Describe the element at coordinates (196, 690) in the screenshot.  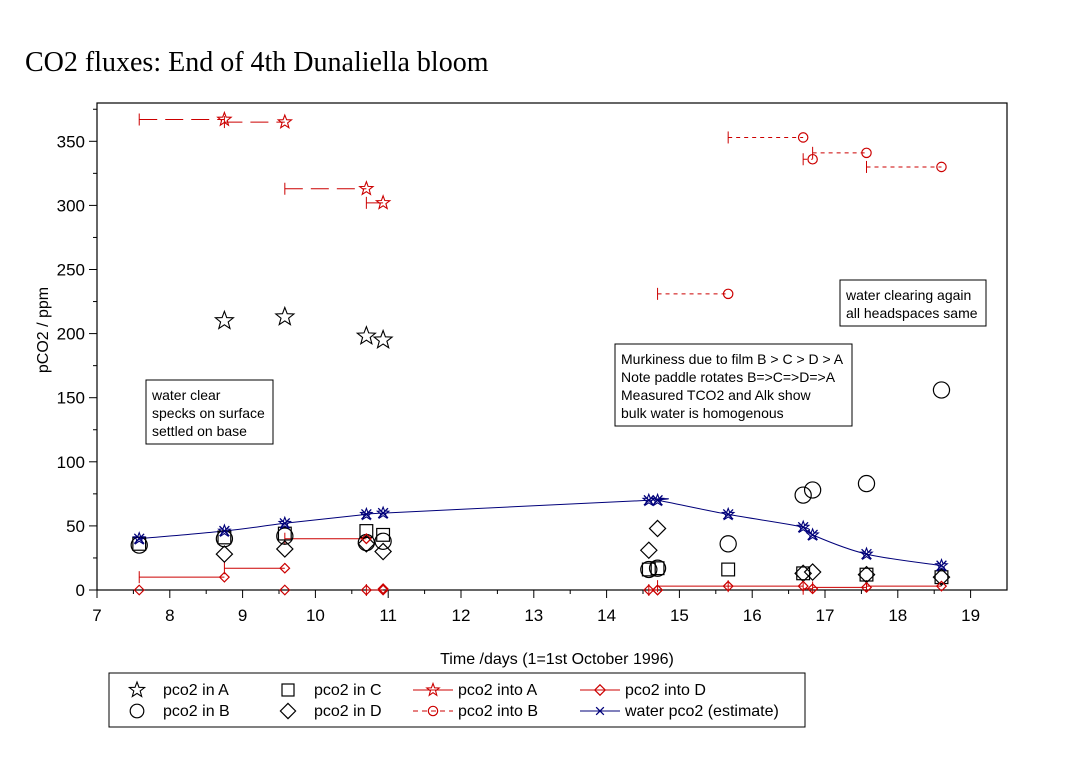
I see `legend-label: pco2 in A` at that location.